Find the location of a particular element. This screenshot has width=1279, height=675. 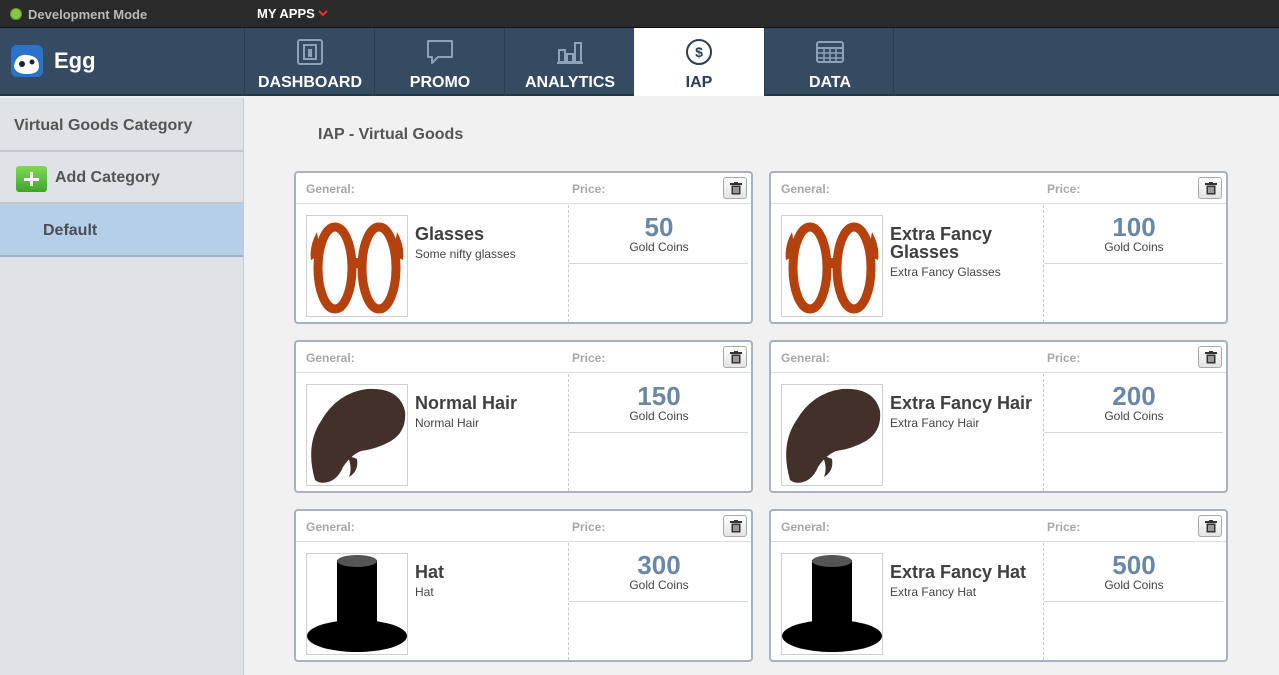

dev-mode-label: Development Mode is located at coordinates (88, 14).